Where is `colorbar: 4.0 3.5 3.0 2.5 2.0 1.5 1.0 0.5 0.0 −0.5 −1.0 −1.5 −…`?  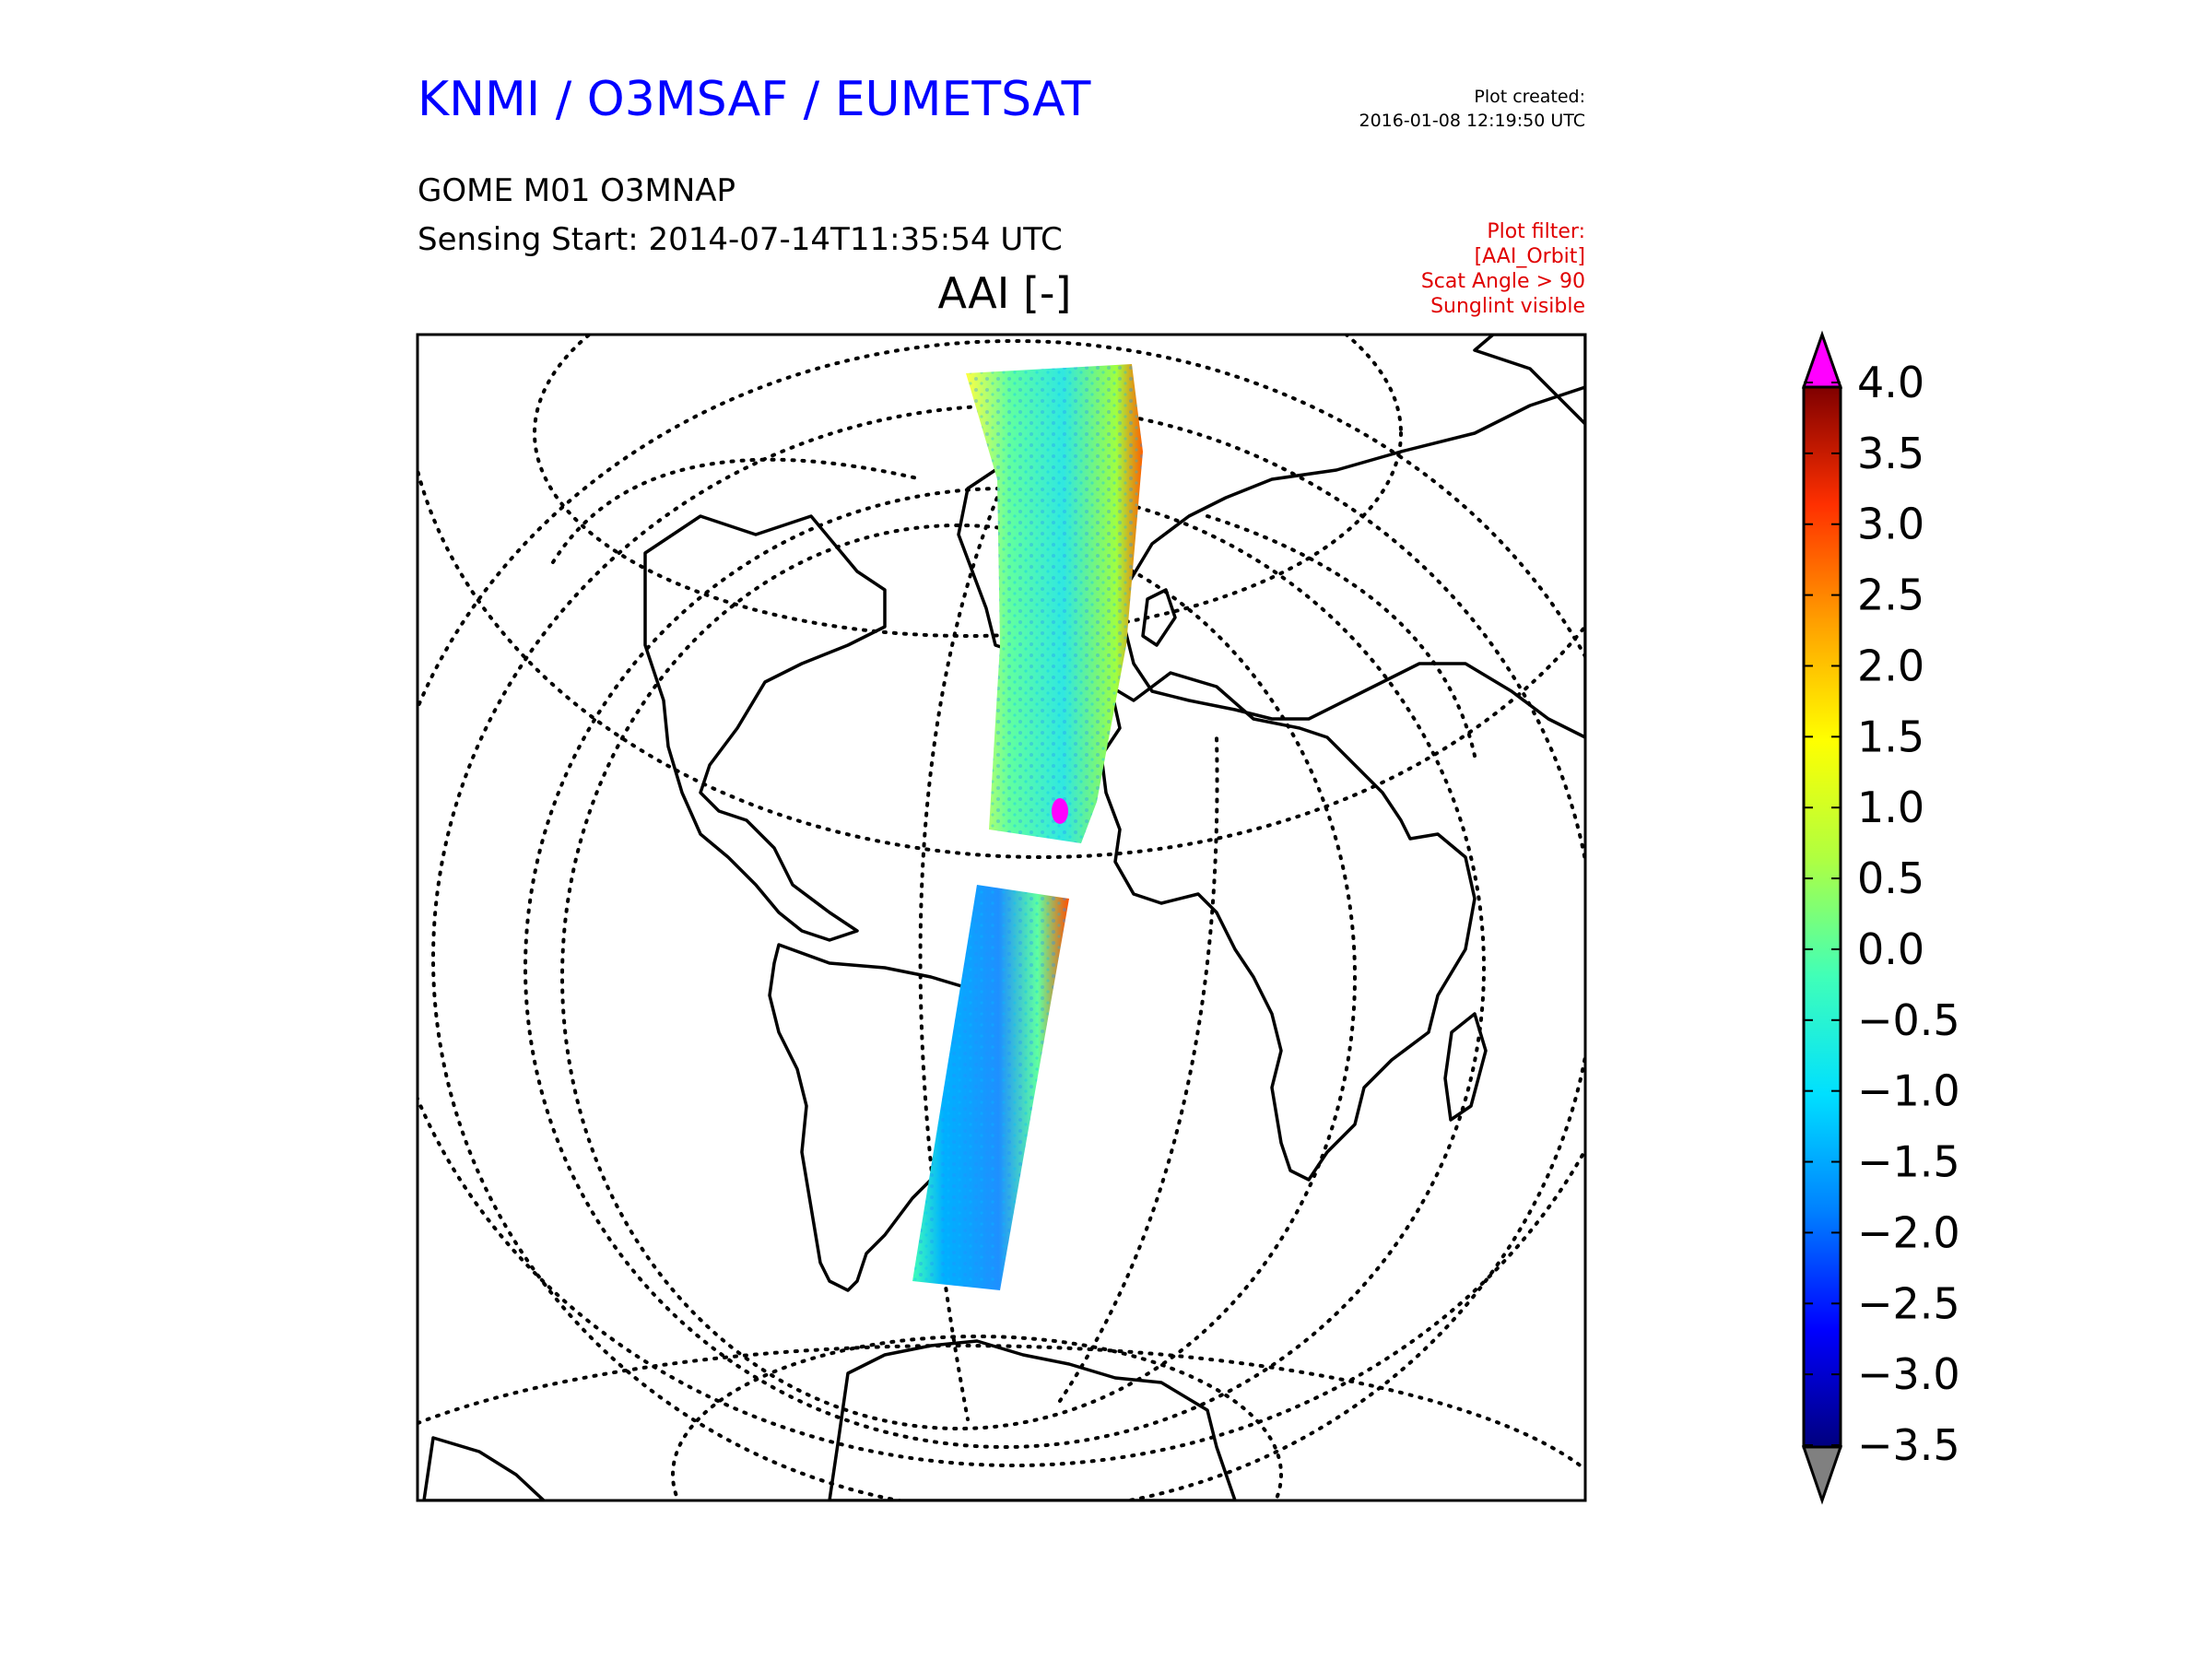 colorbar: 4.0 3.5 3.0 2.5 2.0 1.5 1.0 0.5 0.0 −0.5 −1.0 −1.5 −… is located at coordinates (1880, 917).